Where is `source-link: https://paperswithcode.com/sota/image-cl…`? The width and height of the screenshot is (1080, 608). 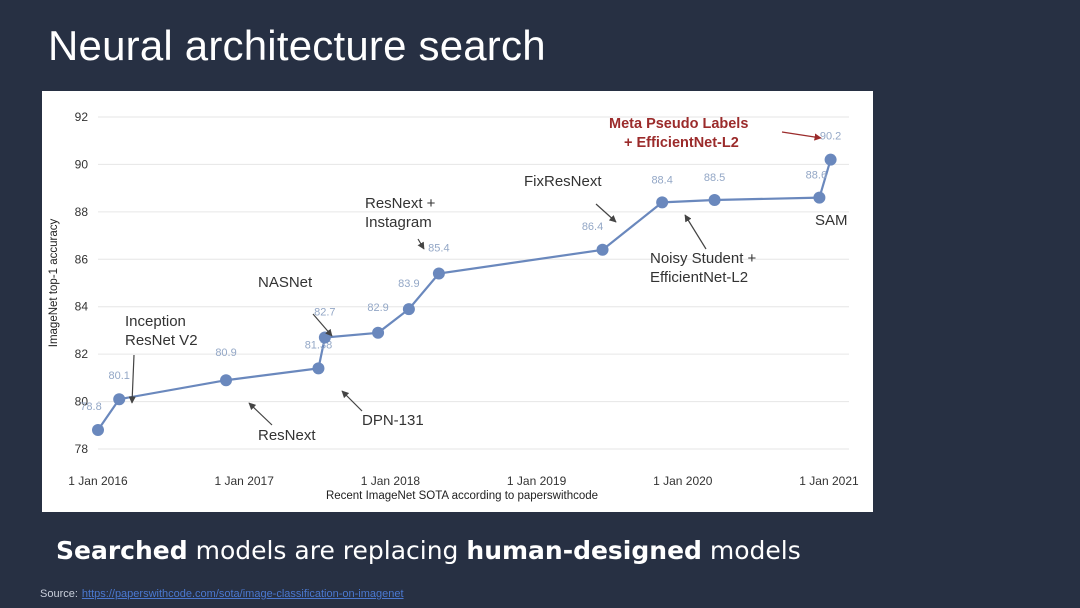 source-link: https://paperswithcode.com/sota/image-cl… is located at coordinates (242, 594).